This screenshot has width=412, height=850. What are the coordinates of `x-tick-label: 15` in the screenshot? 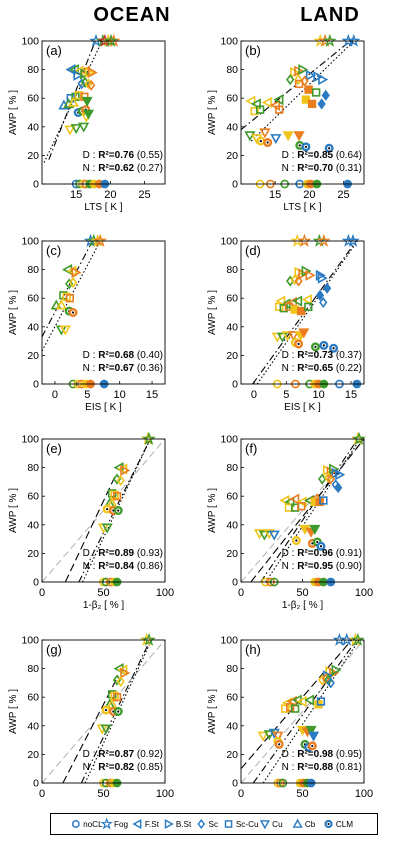 It's located at (351, 395).